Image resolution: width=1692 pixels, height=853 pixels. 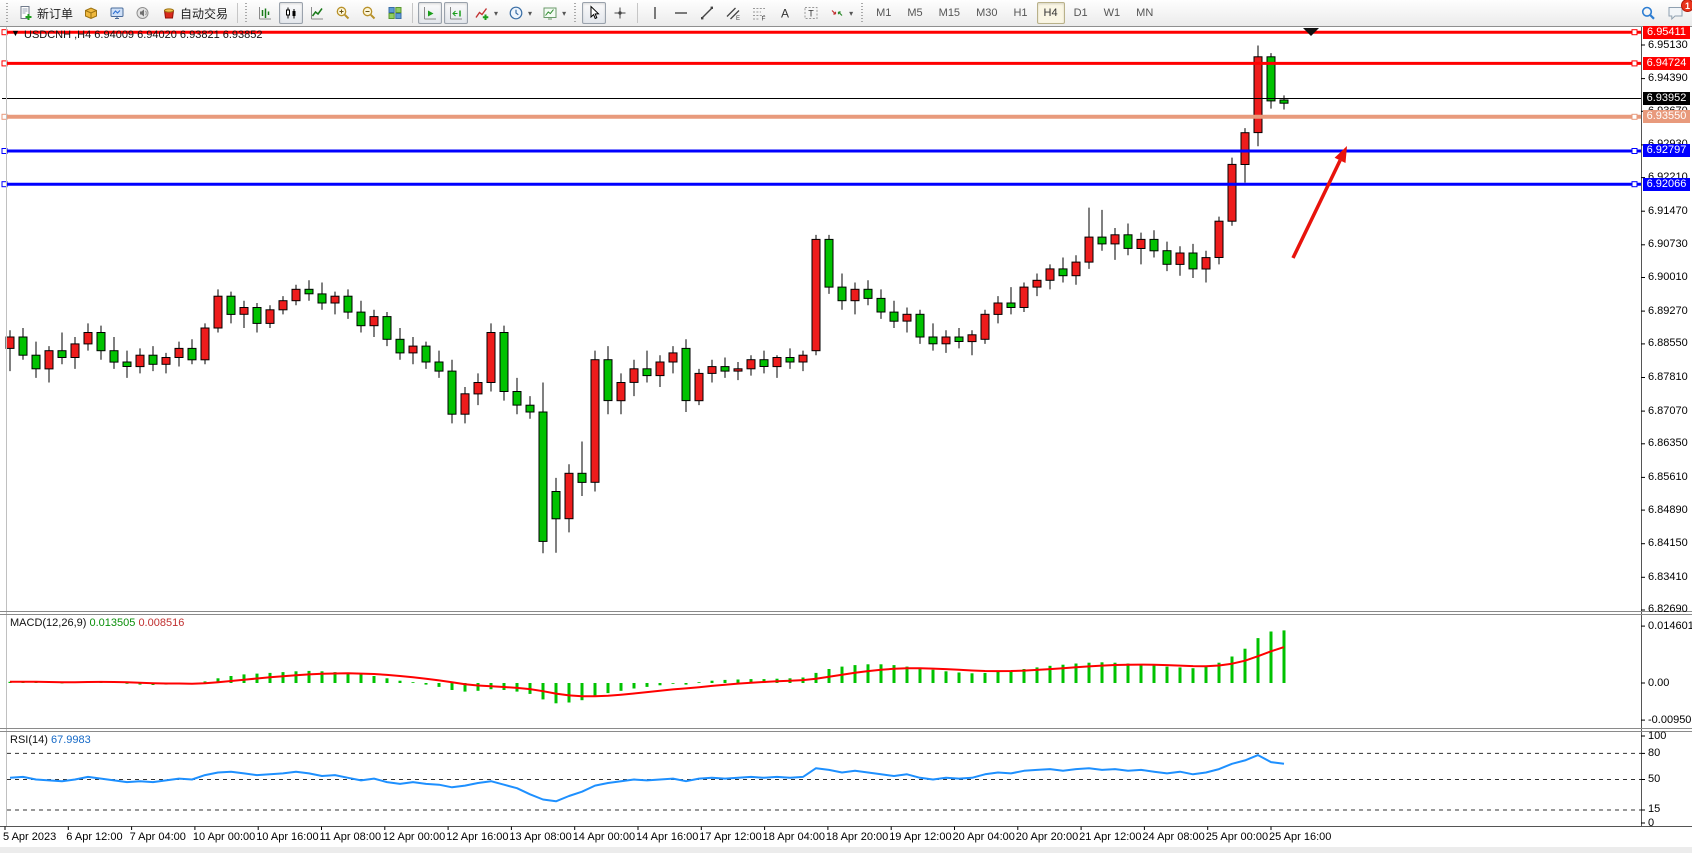 What do you see at coordinates (647, 672) in the screenshot?
I see `macd-signal-line` at bounding box center [647, 672].